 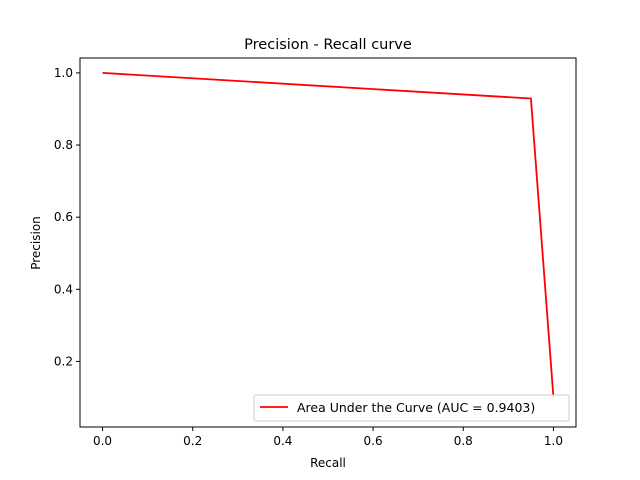 I want to click on y-tick-label: 0.6, so click(x=63, y=217).